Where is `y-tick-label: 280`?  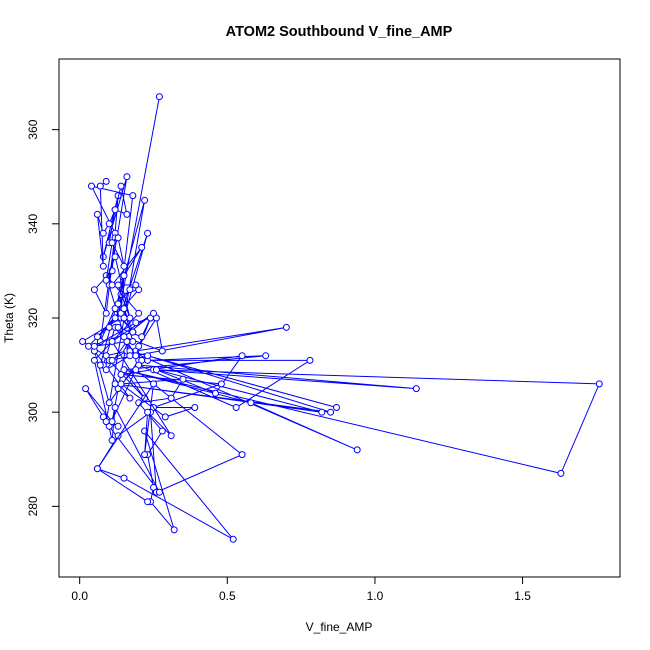 y-tick-label: 280 is located at coordinates (33, 506).